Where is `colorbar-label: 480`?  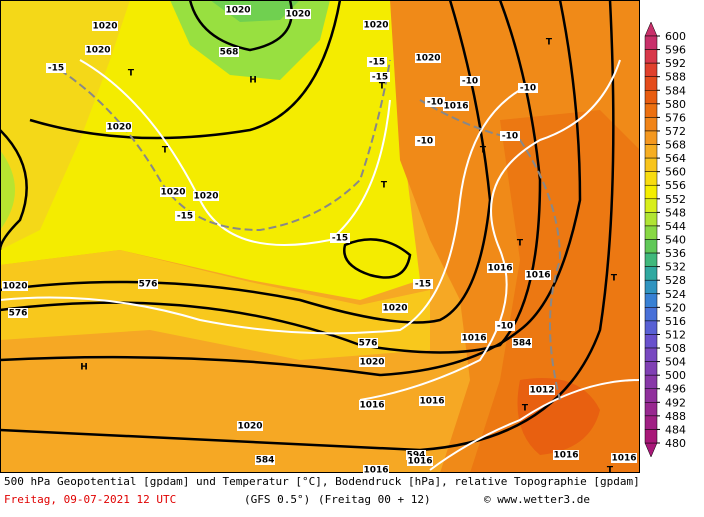 colorbar-label: 480 is located at coordinates (675, 443).